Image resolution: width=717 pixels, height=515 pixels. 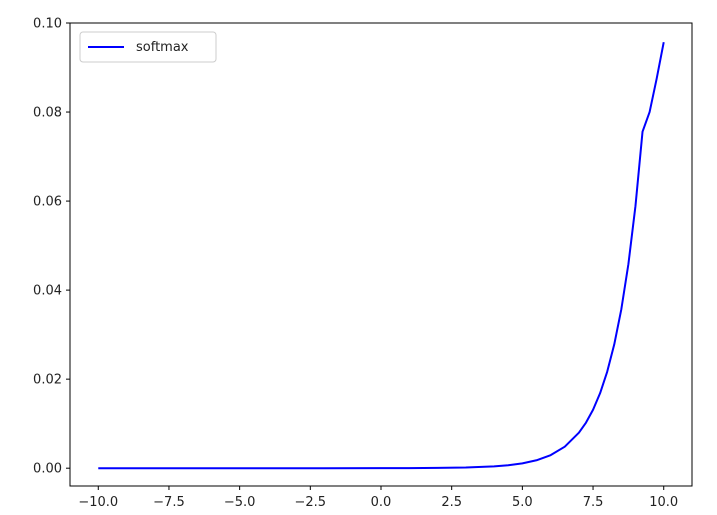 I want to click on y-axis: 0.00 0.02 0.04 0.06 0.08 0.10, so click(x=51, y=247).